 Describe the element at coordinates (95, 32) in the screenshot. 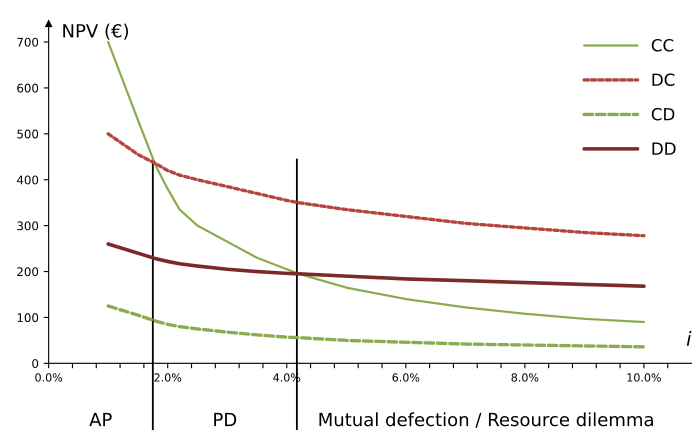

I see `y-axis-title: NPV (€)` at that location.